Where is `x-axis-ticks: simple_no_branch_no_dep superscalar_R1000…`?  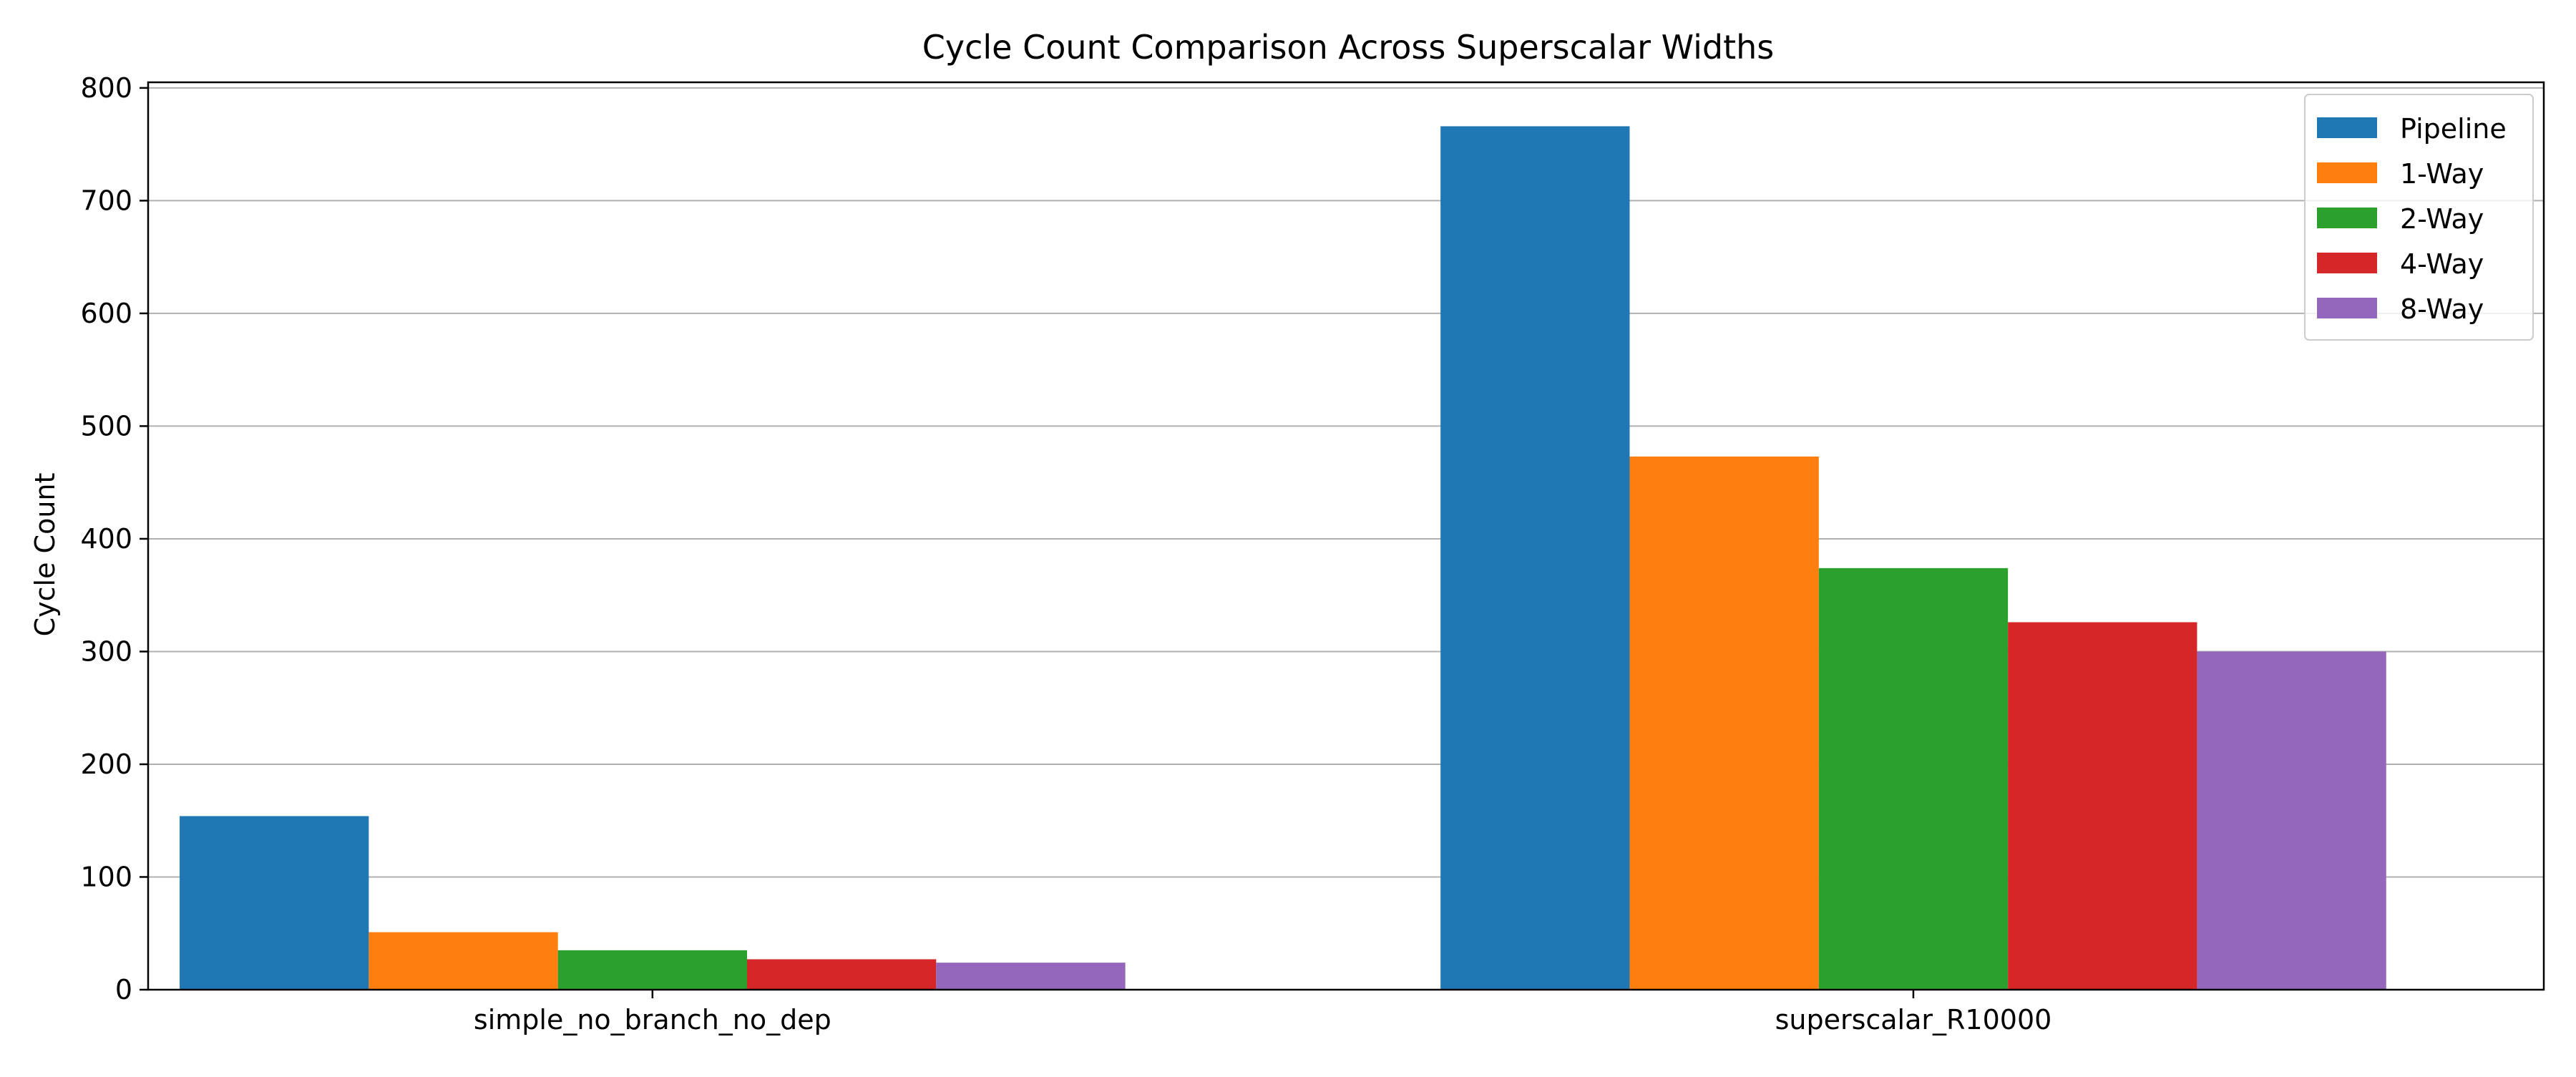 x-axis-ticks: simple_no_branch_no_dep superscalar_R1000… is located at coordinates (1262, 1013).